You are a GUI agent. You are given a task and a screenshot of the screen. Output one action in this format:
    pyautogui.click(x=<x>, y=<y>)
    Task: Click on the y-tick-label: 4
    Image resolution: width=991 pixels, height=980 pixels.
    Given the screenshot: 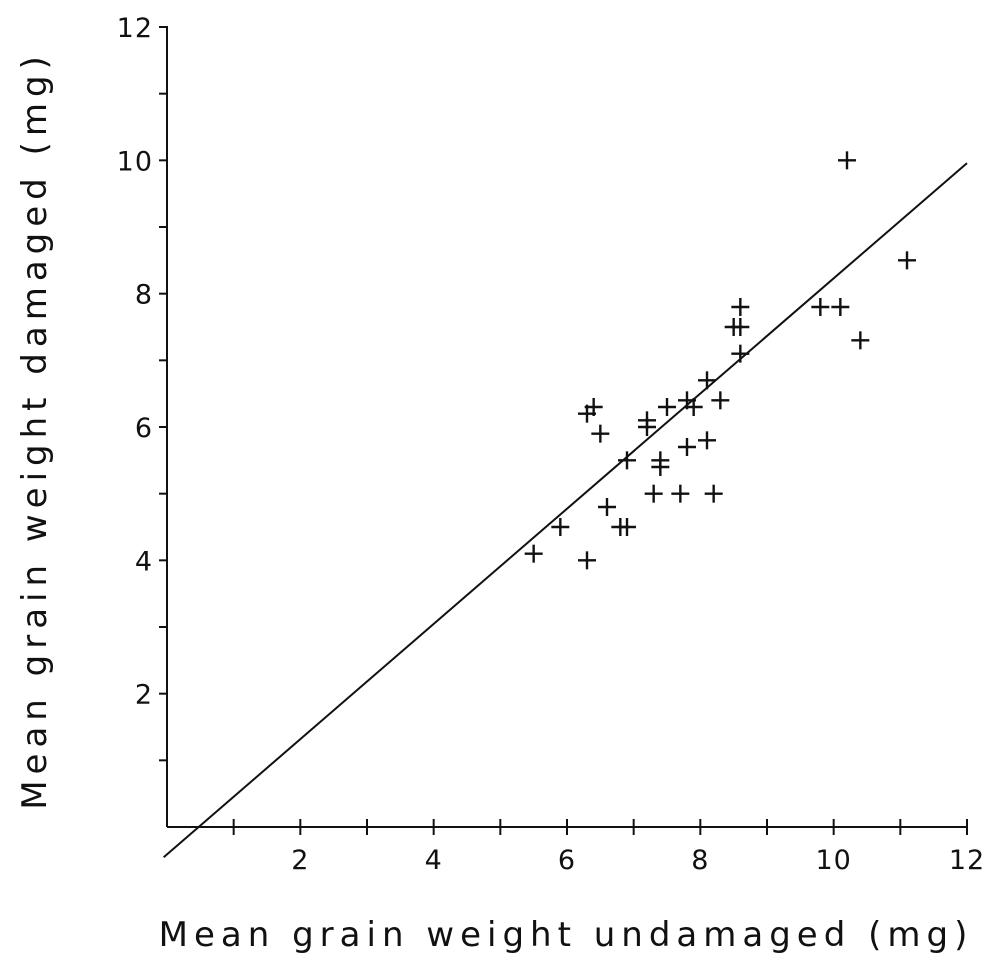 What is the action you would take?
    pyautogui.click(x=144, y=561)
    